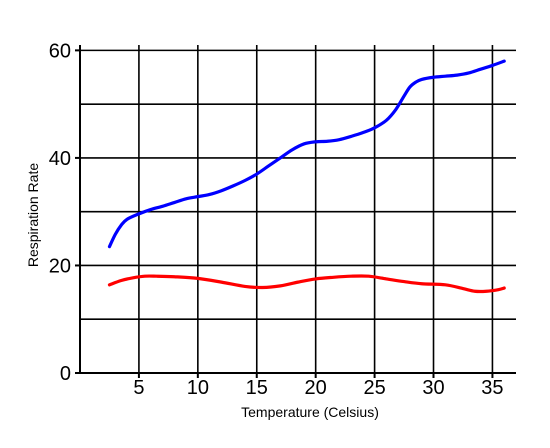 This screenshot has height=448, width=550. What do you see at coordinates (198, 388) in the screenshot?
I see `x-tick-label: 10` at bounding box center [198, 388].